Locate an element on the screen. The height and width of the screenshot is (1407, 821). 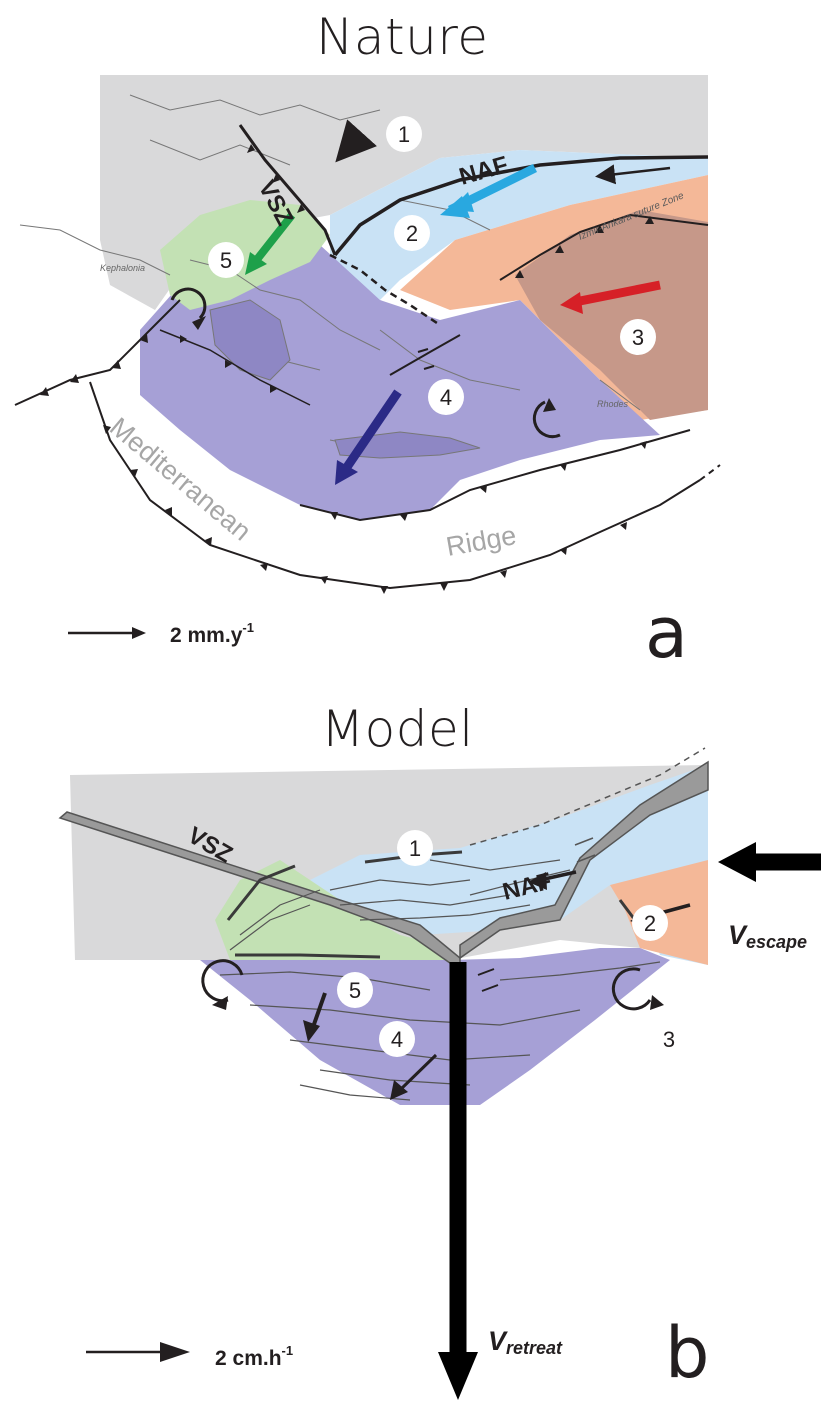
panel-a-letter: a is located at coordinates (666, 633).